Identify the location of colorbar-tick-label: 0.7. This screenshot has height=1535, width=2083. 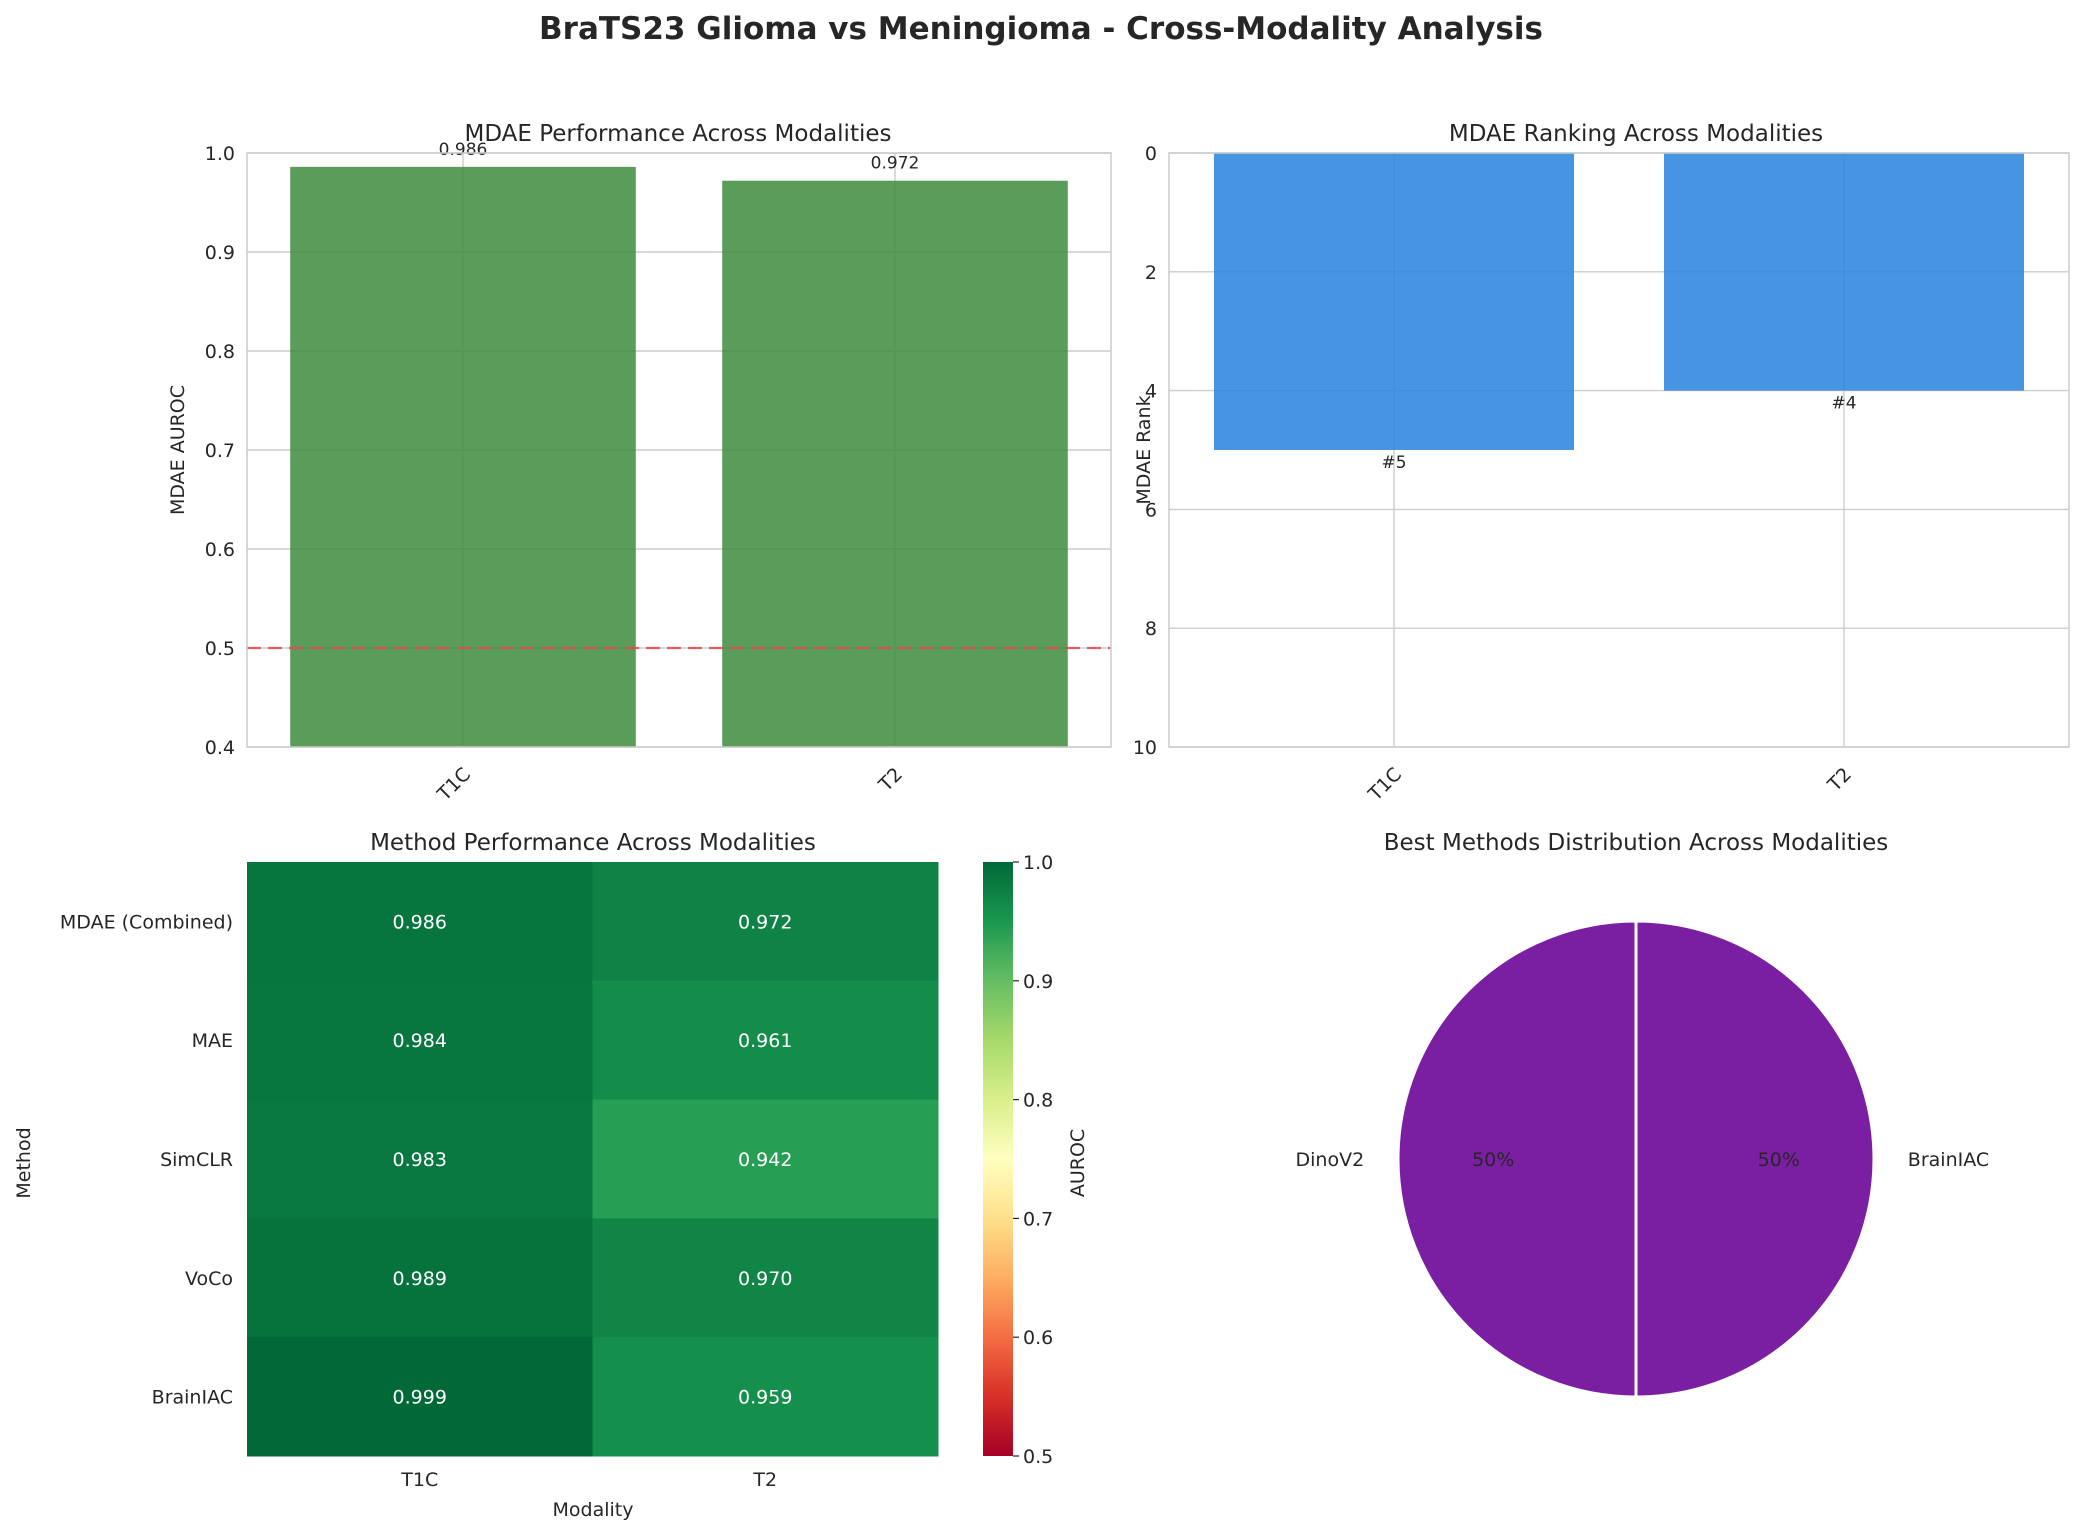
(1038, 1219).